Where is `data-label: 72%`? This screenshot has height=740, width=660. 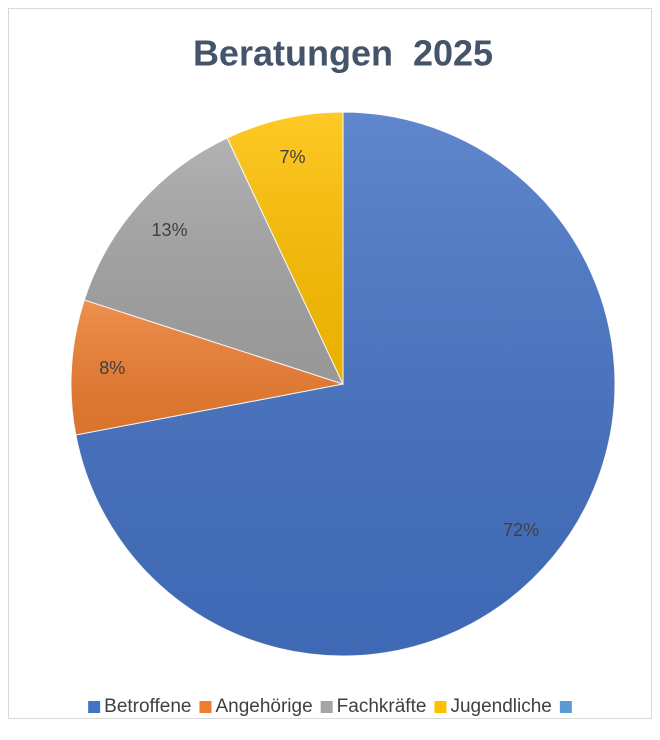
data-label: 72% is located at coordinates (521, 530).